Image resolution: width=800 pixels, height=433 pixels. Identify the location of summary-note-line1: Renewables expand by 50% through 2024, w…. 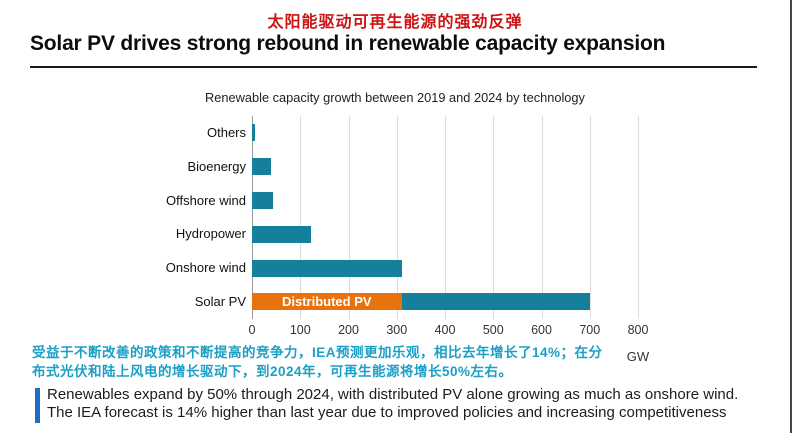
(393, 394).